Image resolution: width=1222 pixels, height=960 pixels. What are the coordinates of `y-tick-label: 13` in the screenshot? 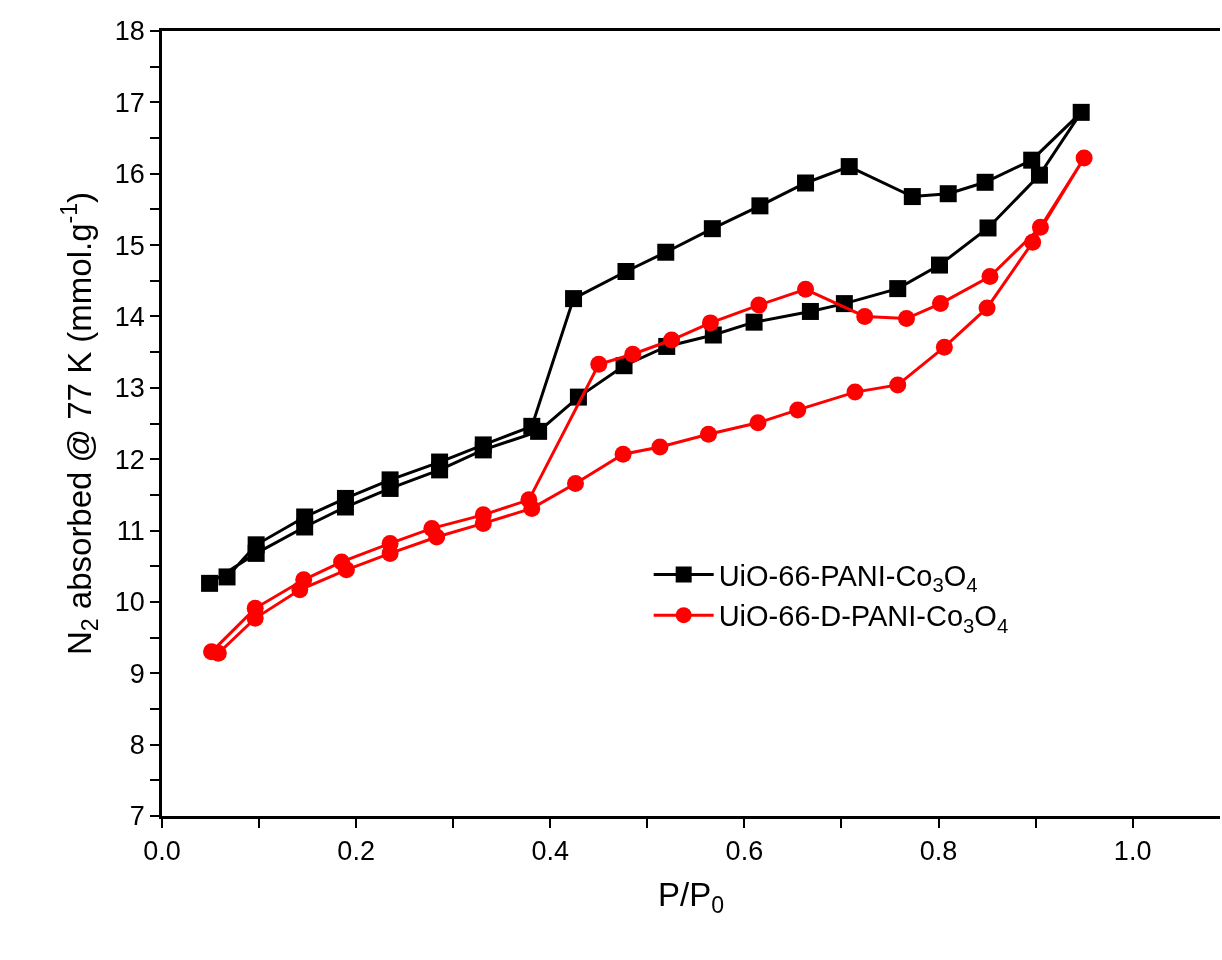 It's located at (129, 388).